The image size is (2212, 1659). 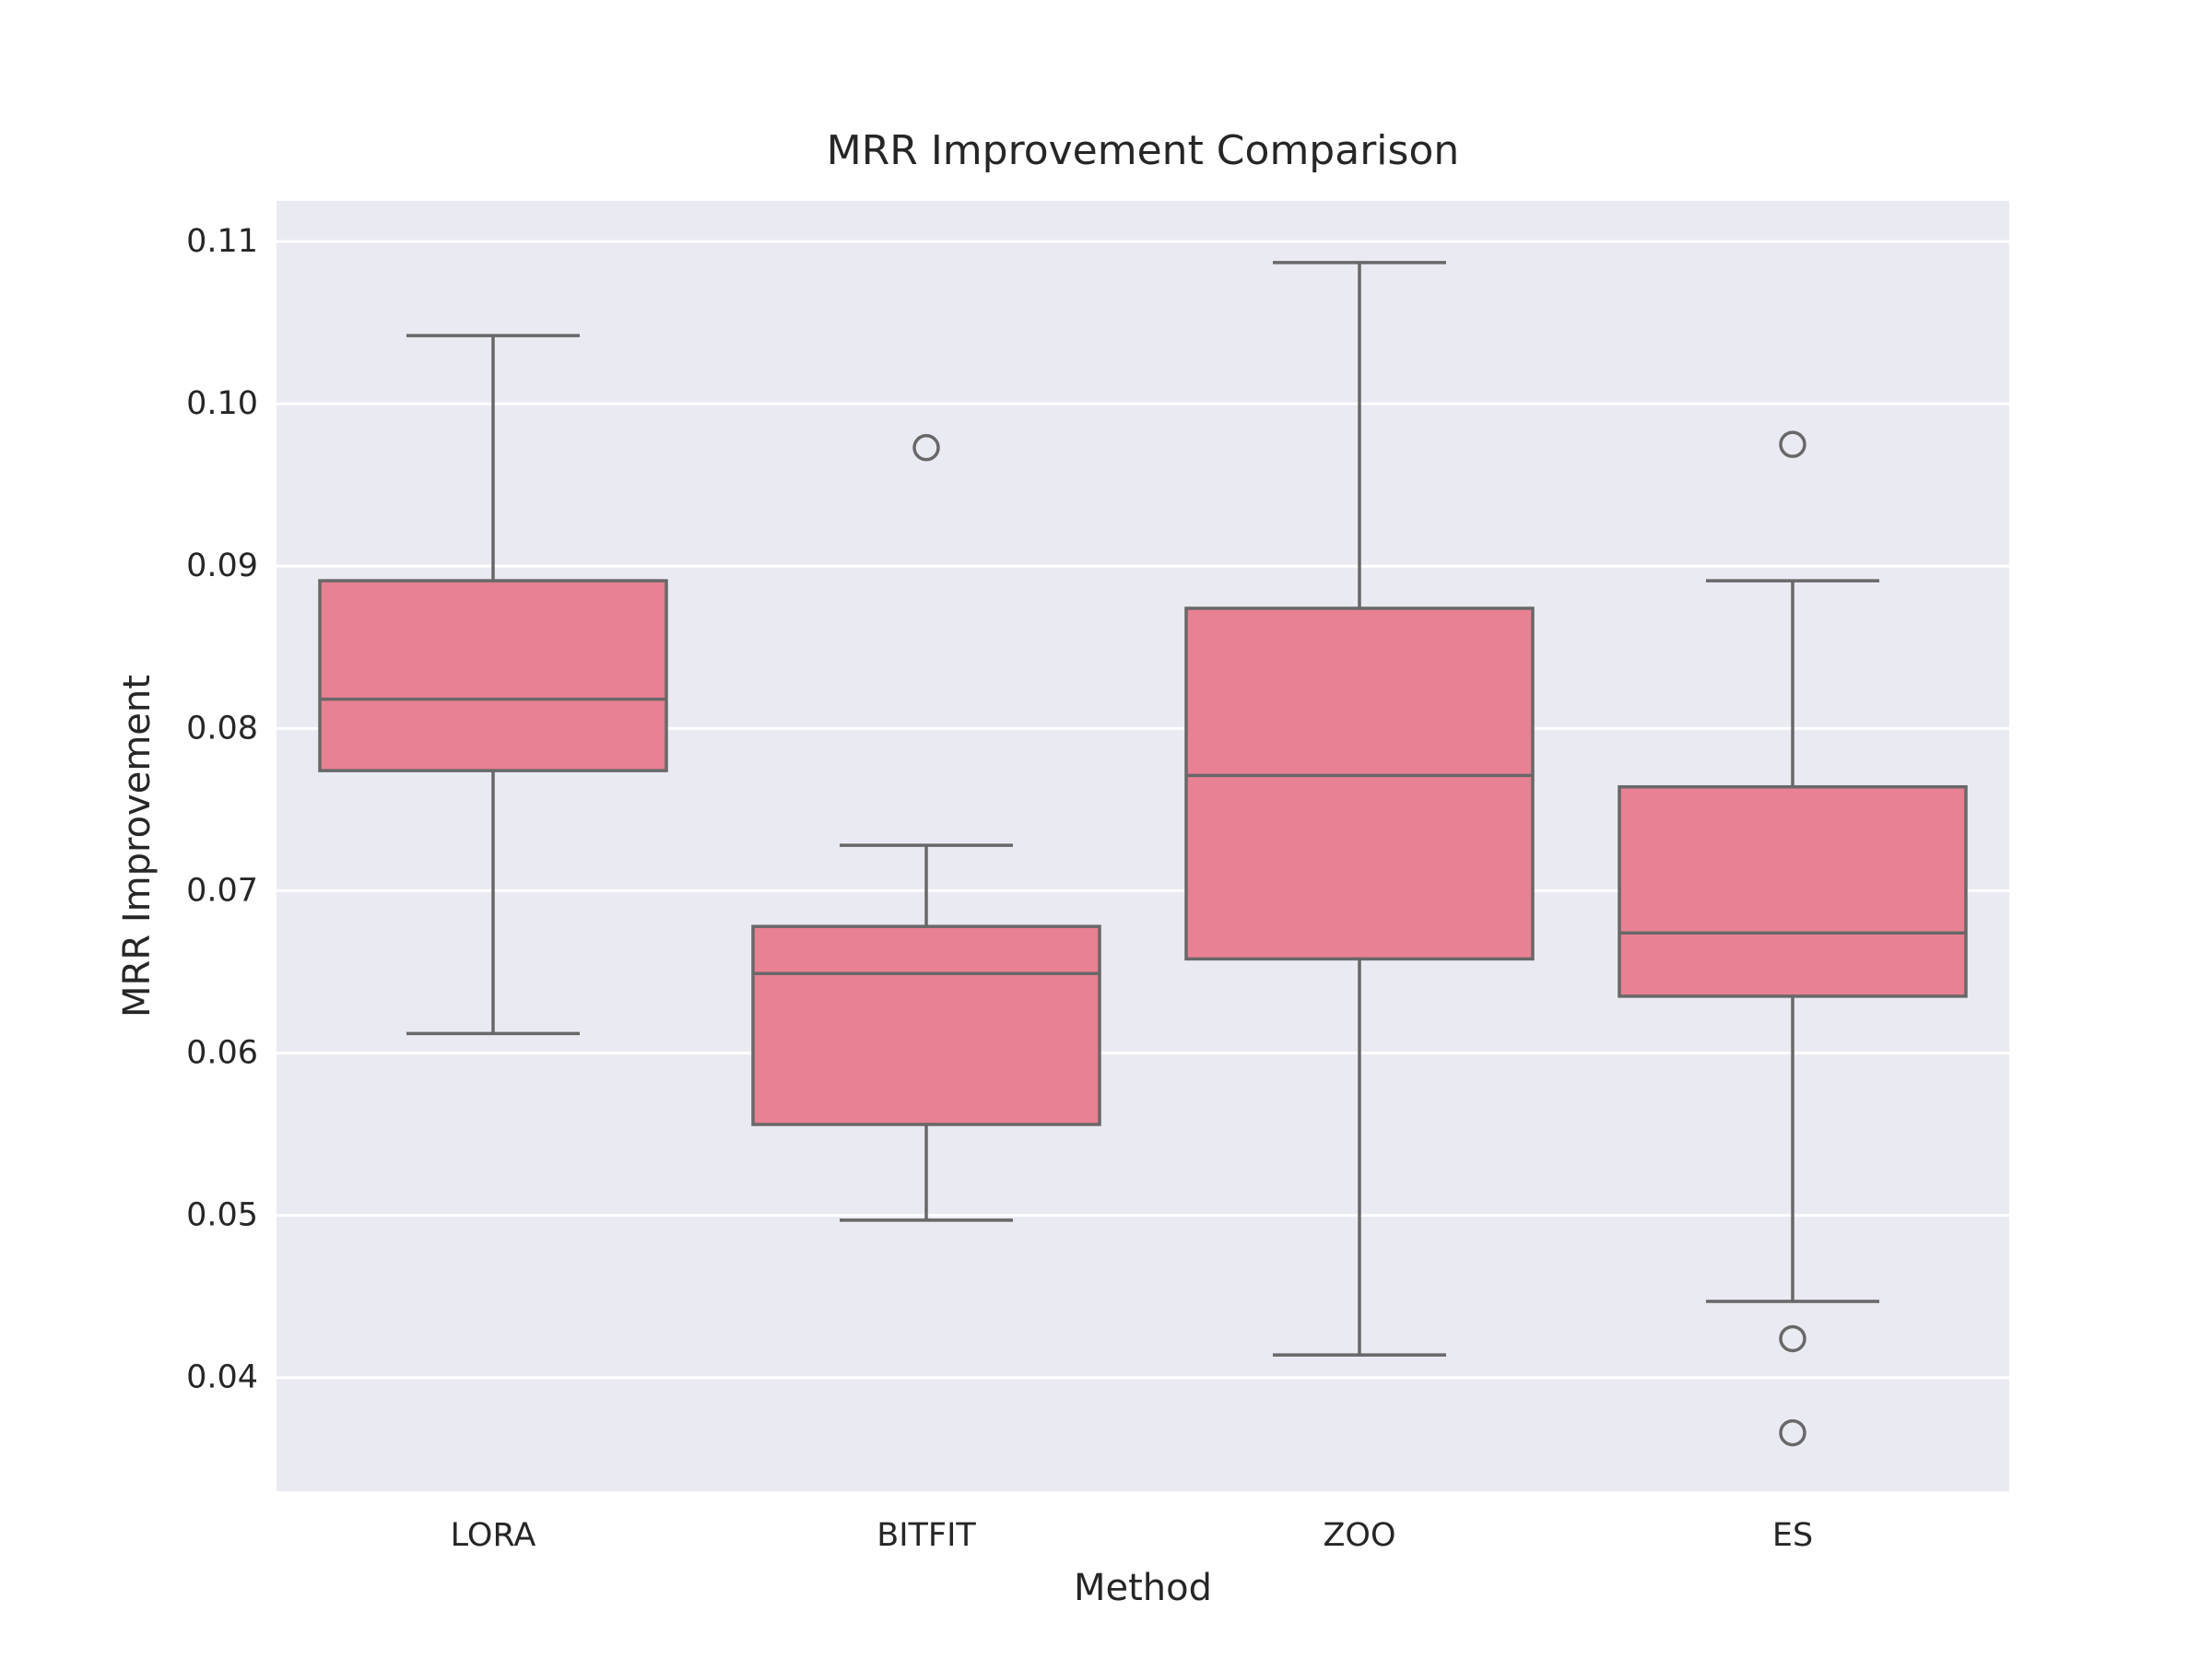 I want to click on box-es, so click(x=1793, y=938).